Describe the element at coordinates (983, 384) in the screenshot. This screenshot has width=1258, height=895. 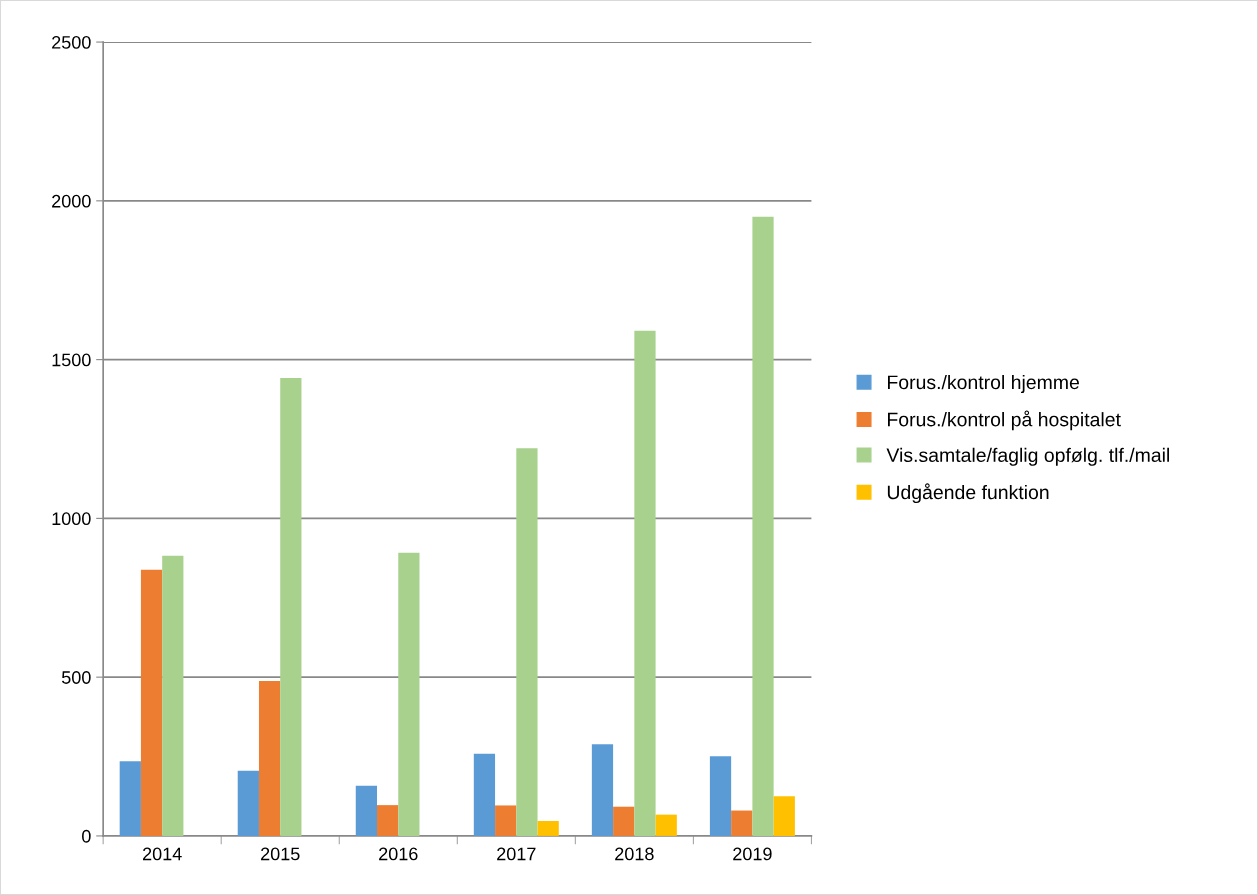
I see `legend-label: Forus./kontrol hjemme` at that location.